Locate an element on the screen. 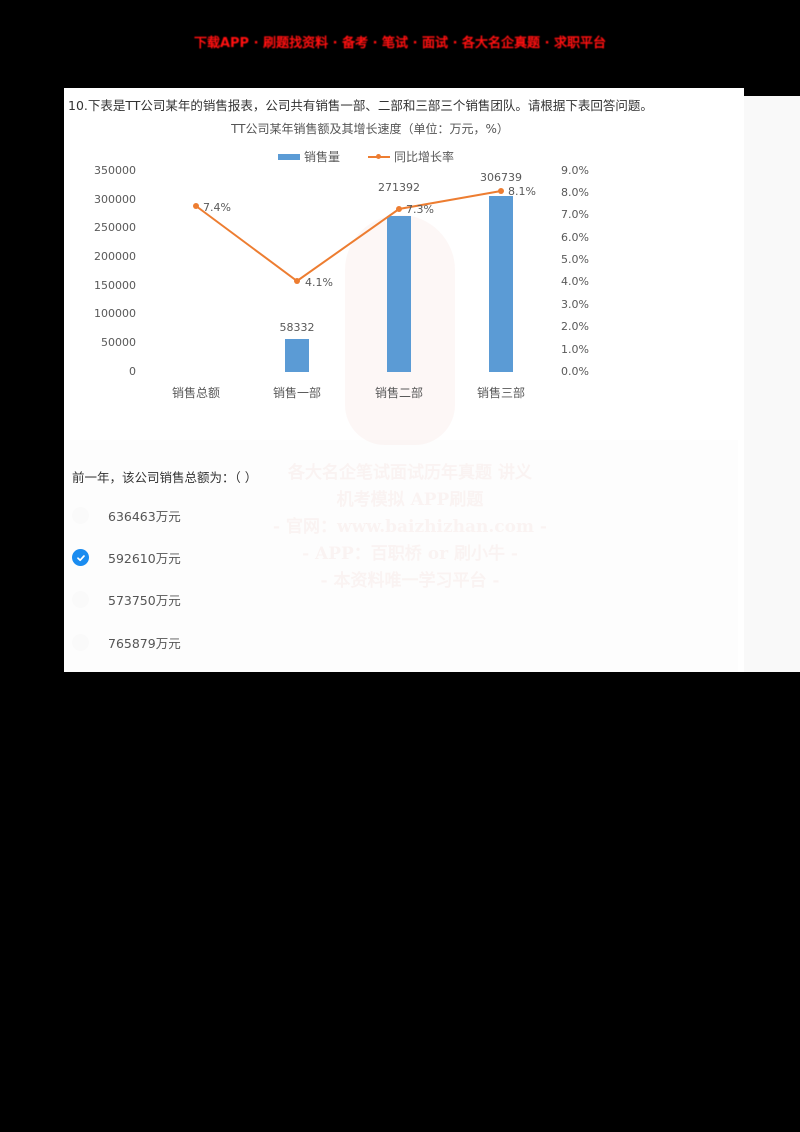 The height and width of the screenshot is (1132, 800). option-d: 765879万元 is located at coordinates (126, 642).